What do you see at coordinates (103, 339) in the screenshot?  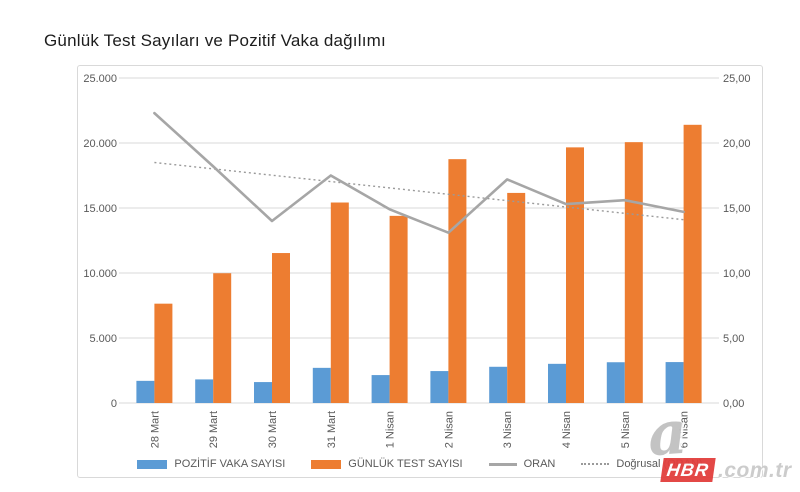 I see `y-axis-left-label-1: 5.000` at bounding box center [103, 339].